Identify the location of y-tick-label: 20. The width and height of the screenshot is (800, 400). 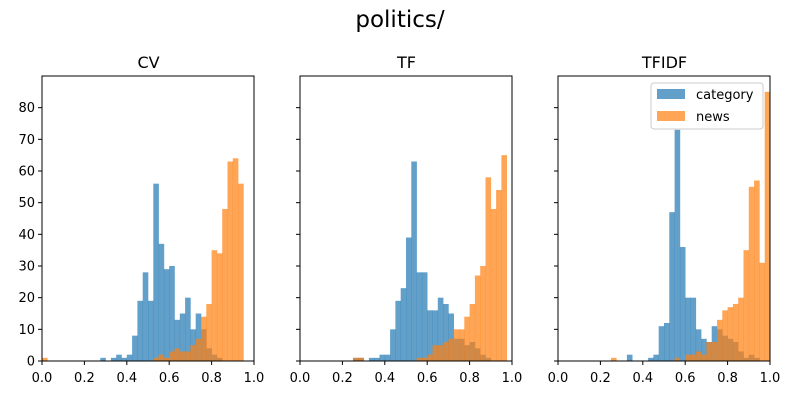
(26, 298).